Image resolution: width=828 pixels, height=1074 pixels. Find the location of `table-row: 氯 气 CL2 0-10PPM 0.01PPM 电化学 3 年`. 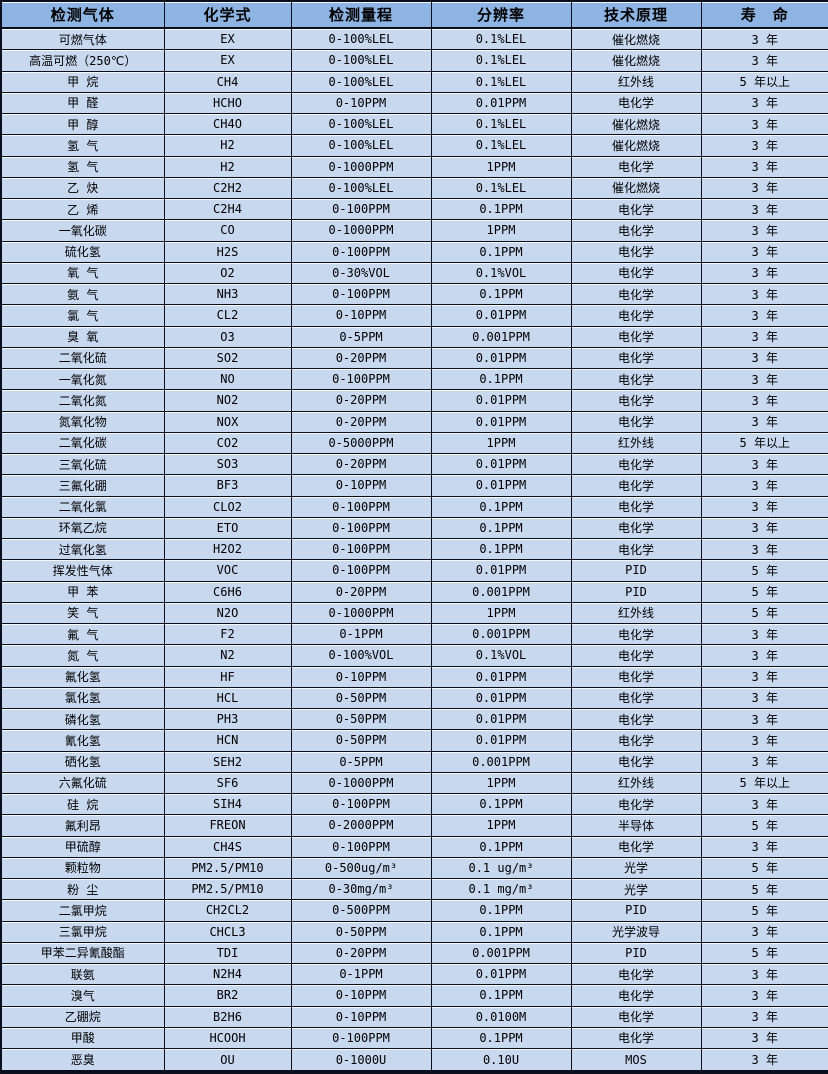

table-row: 氯 气 CL2 0-10PPM 0.01PPM 电化学 3 年 is located at coordinates (414, 315).